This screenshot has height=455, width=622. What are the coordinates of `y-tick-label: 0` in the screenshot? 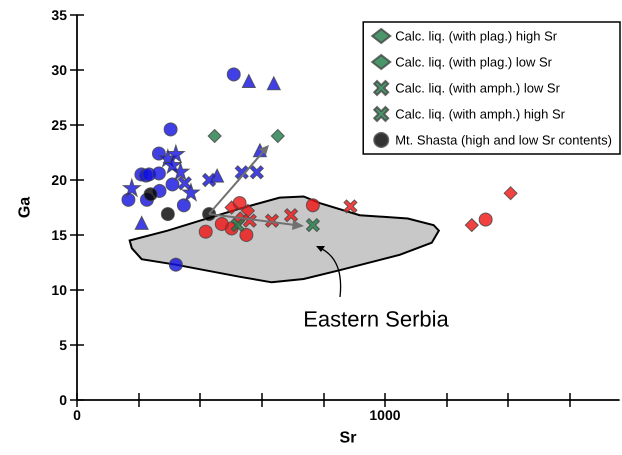 It's located at (63, 400).